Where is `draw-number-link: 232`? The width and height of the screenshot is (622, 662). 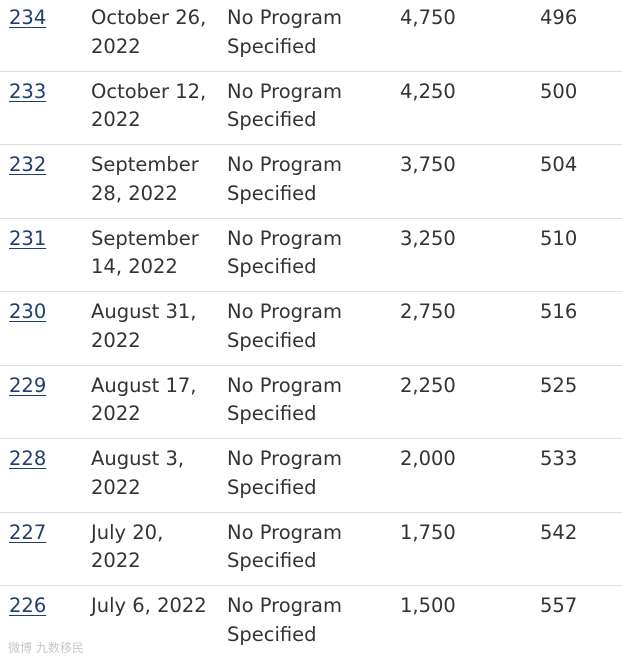
draw-number-link: 232 is located at coordinates (28, 164).